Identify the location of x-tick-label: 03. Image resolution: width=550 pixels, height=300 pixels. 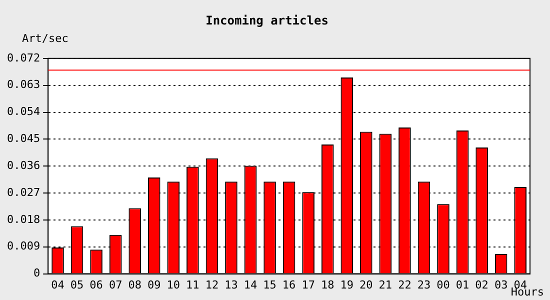
(501, 285).